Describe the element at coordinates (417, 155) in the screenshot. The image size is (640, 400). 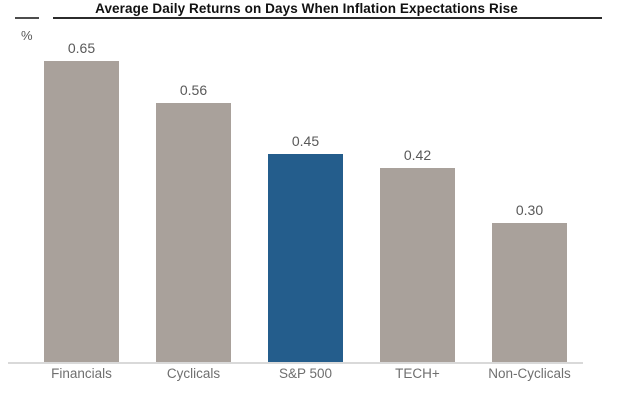
I see `bar-value-label-tech: 0.42` at that location.